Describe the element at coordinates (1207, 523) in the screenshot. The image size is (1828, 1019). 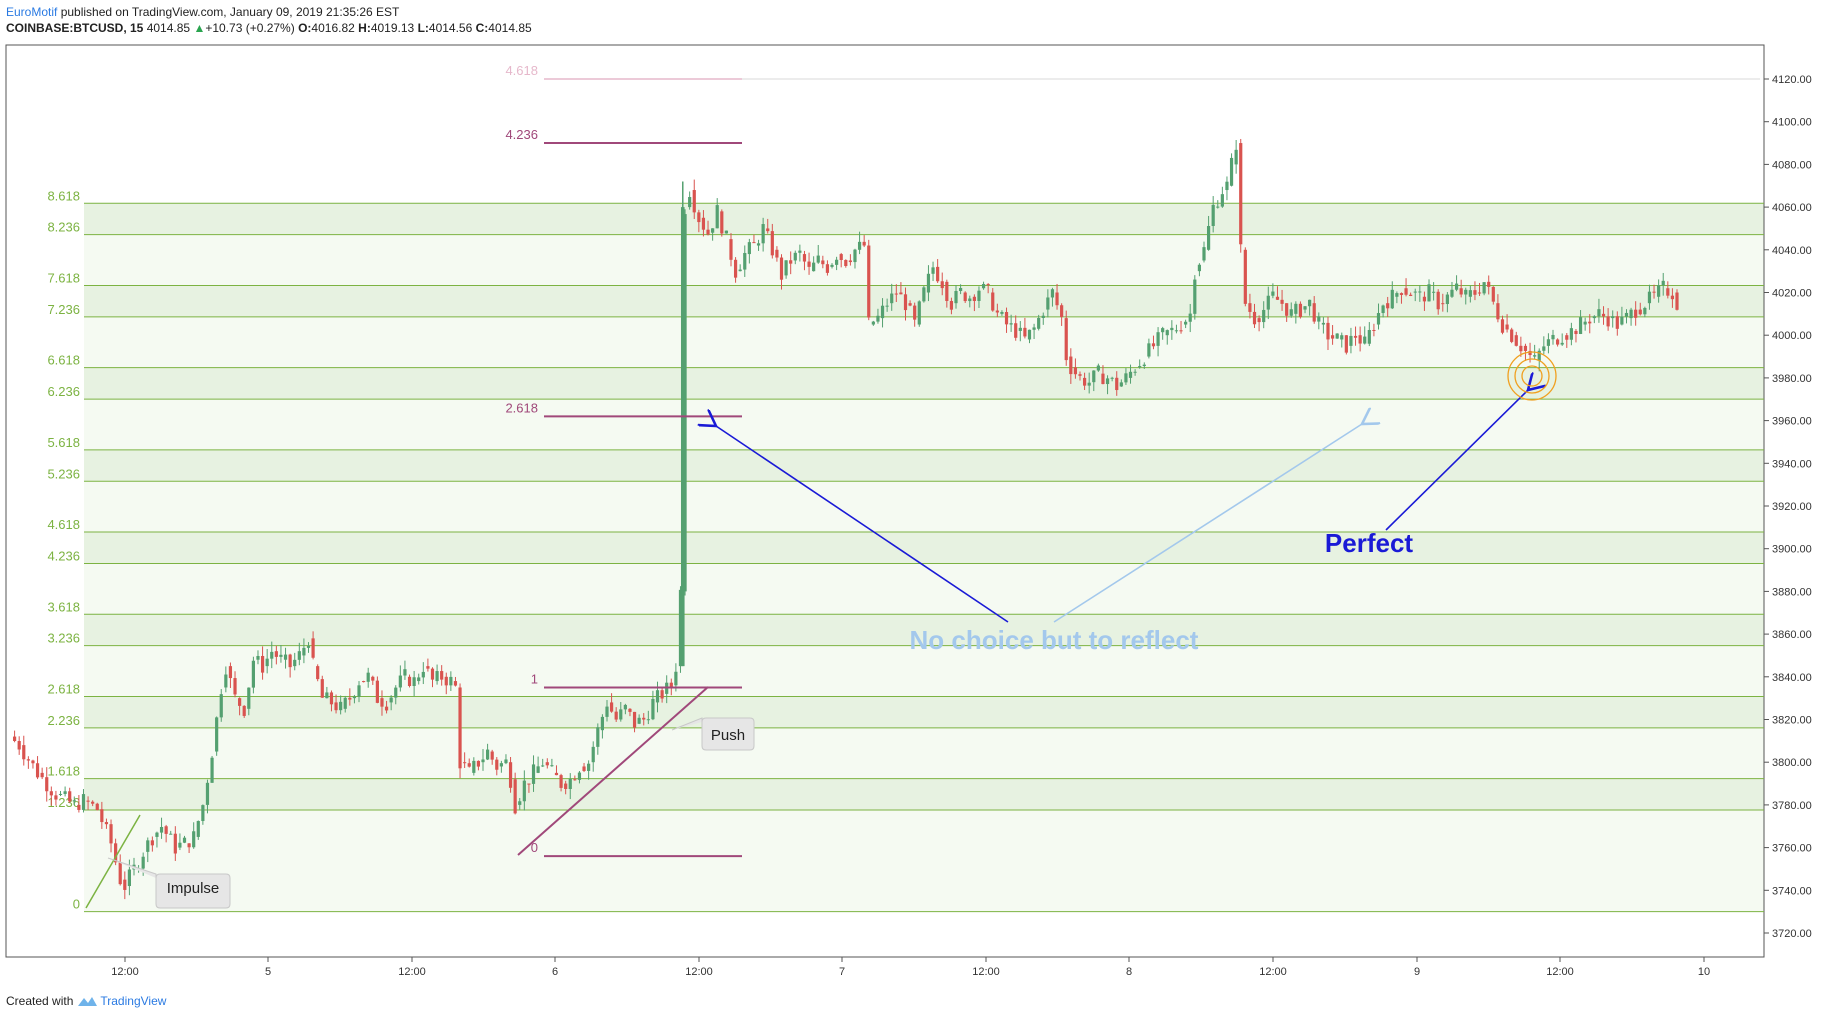
I see `reflect-arrow-light` at that location.